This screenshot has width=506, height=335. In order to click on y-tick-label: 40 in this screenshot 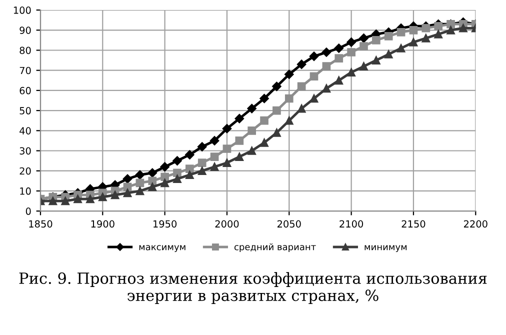, I will do `click(25, 130)`.